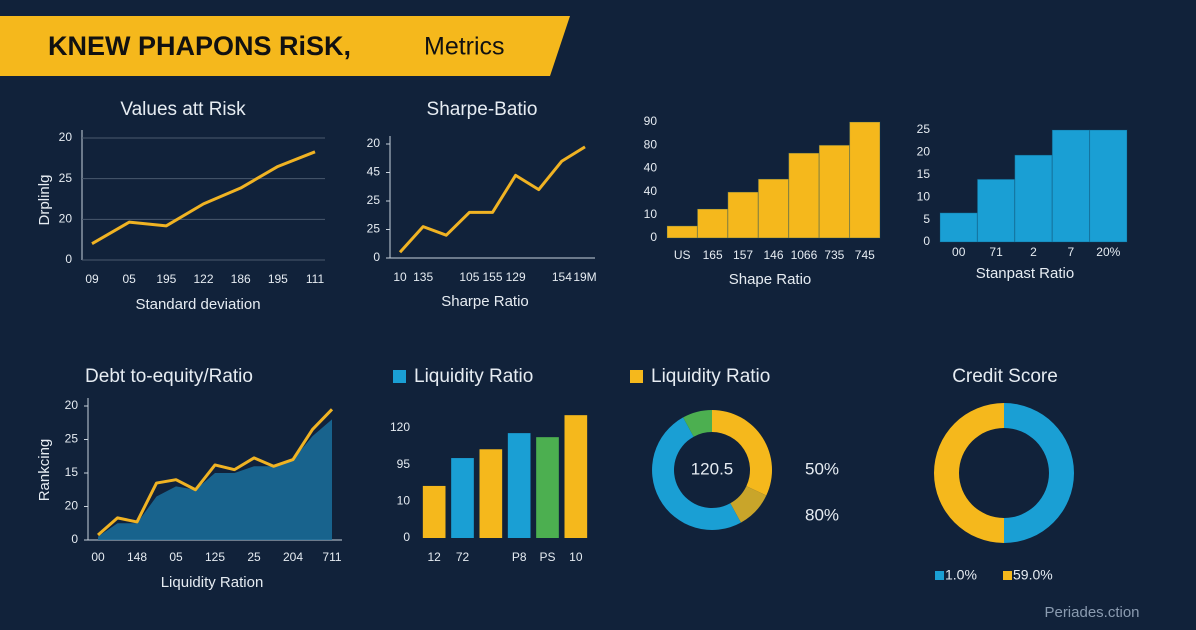 This screenshot has width=1196, height=630. I want to click on legend-label: 59.0%, so click(1033, 575).